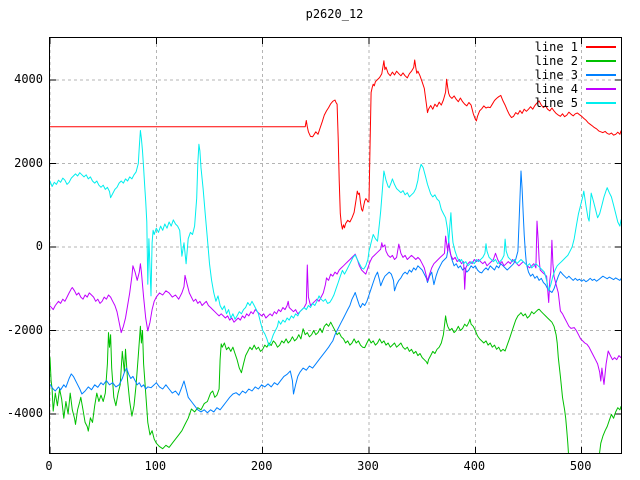  What do you see at coordinates (49, 466) in the screenshot?
I see `x-tick-label: 0` at bounding box center [49, 466].